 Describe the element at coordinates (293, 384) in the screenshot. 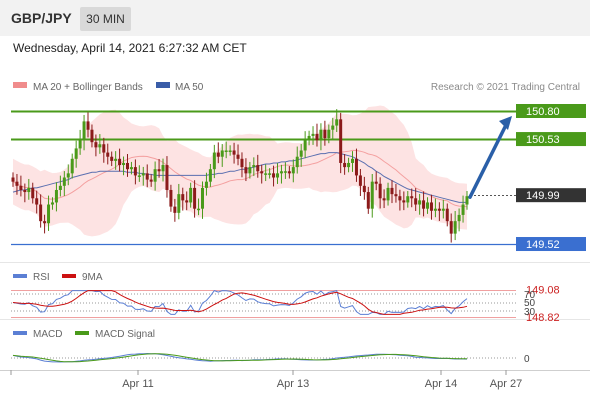

I see `x-tick-label: Apr 13` at that location.